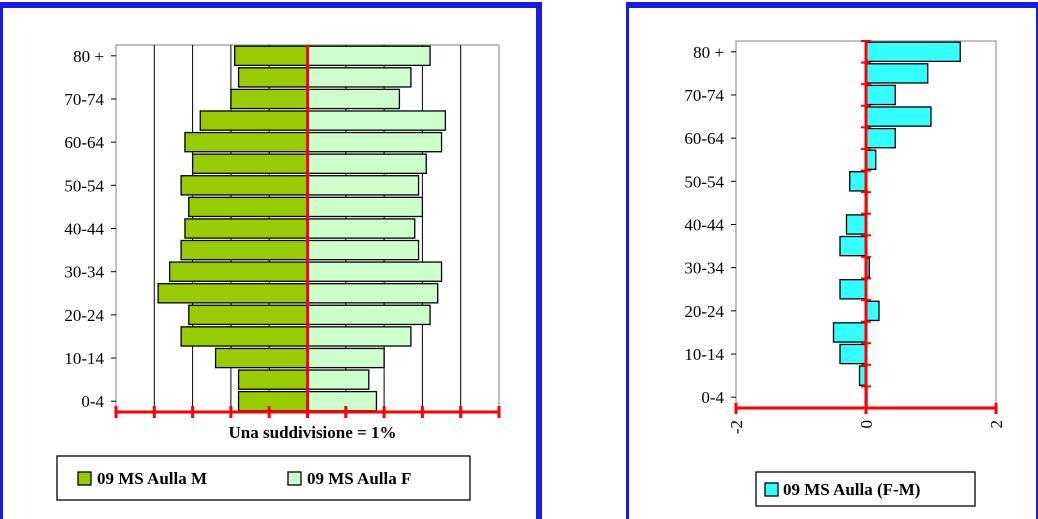 This screenshot has height=519, width=1038. What do you see at coordinates (996, 424) in the screenshot?
I see `x-tick-label: 2` at bounding box center [996, 424].